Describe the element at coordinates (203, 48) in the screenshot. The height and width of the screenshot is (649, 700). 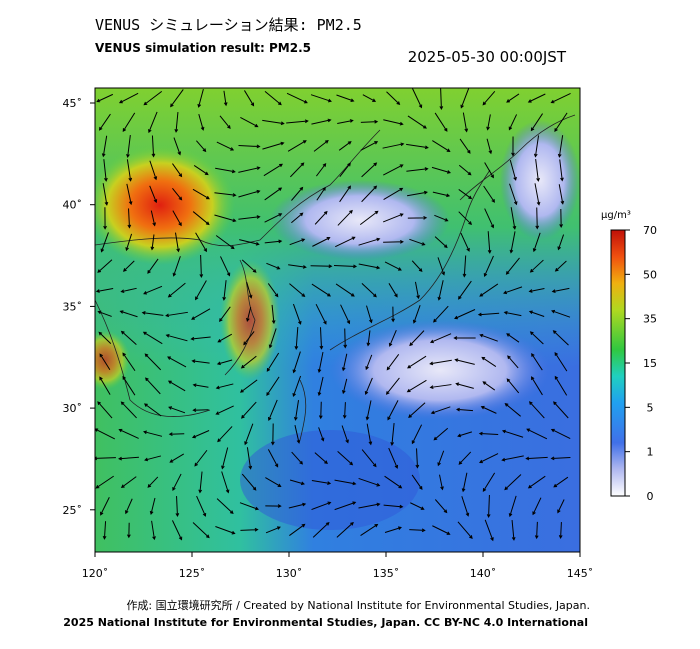
I see `title-en: VENUS simulation result: PM2.5` at that location.